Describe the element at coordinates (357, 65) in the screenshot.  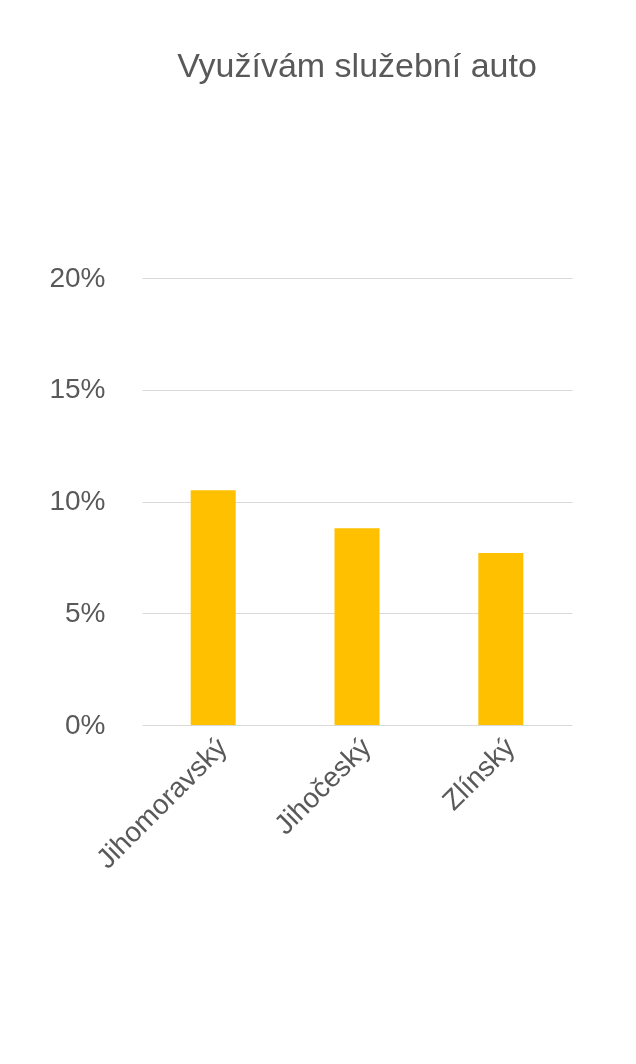
I see `chart-title: Využívám služební auto` at that location.